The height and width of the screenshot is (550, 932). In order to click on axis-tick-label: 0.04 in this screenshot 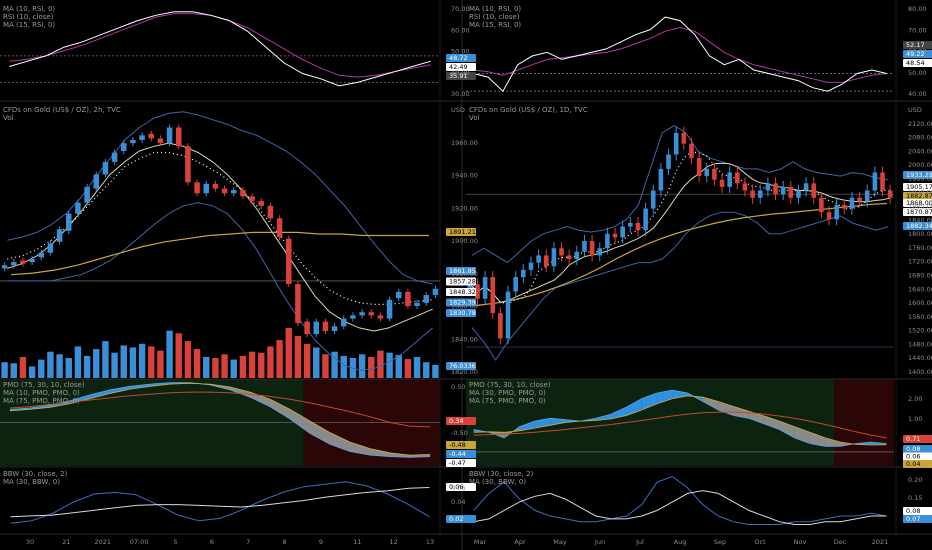, I will do `click(458, 502)`.